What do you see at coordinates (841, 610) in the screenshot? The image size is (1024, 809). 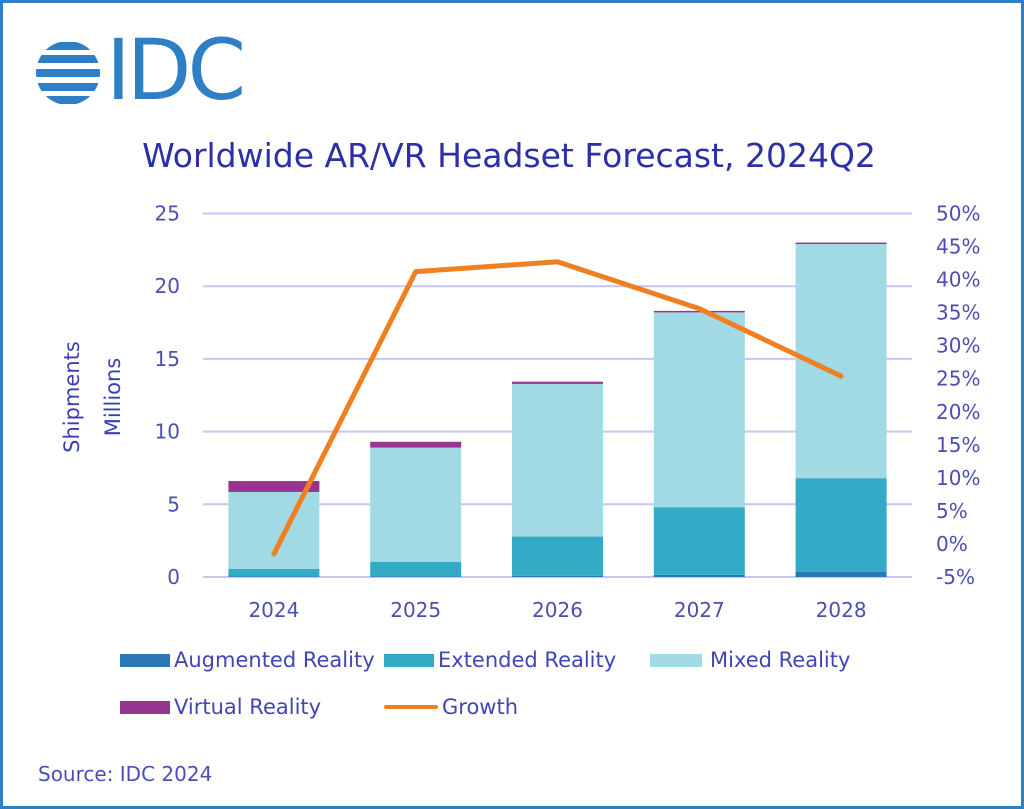 I see `x-tick-label: 2028` at bounding box center [841, 610].